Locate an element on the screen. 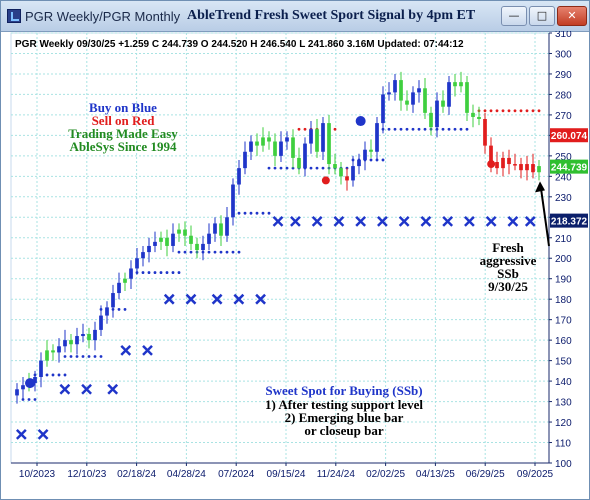  y-tick-label: 230 is located at coordinates (563, 198).